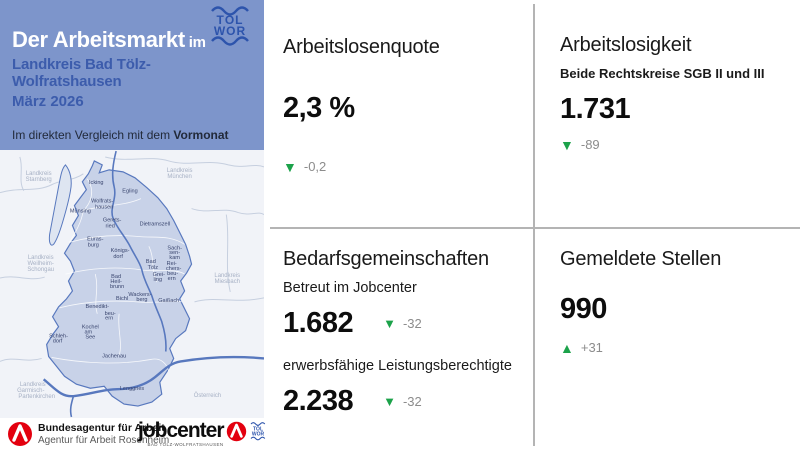 The width and height of the screenshot is (800, 452). Describe the element at coordinates (174, 248) in the screenshot. I see `municipality-label: Sach-` at that location.